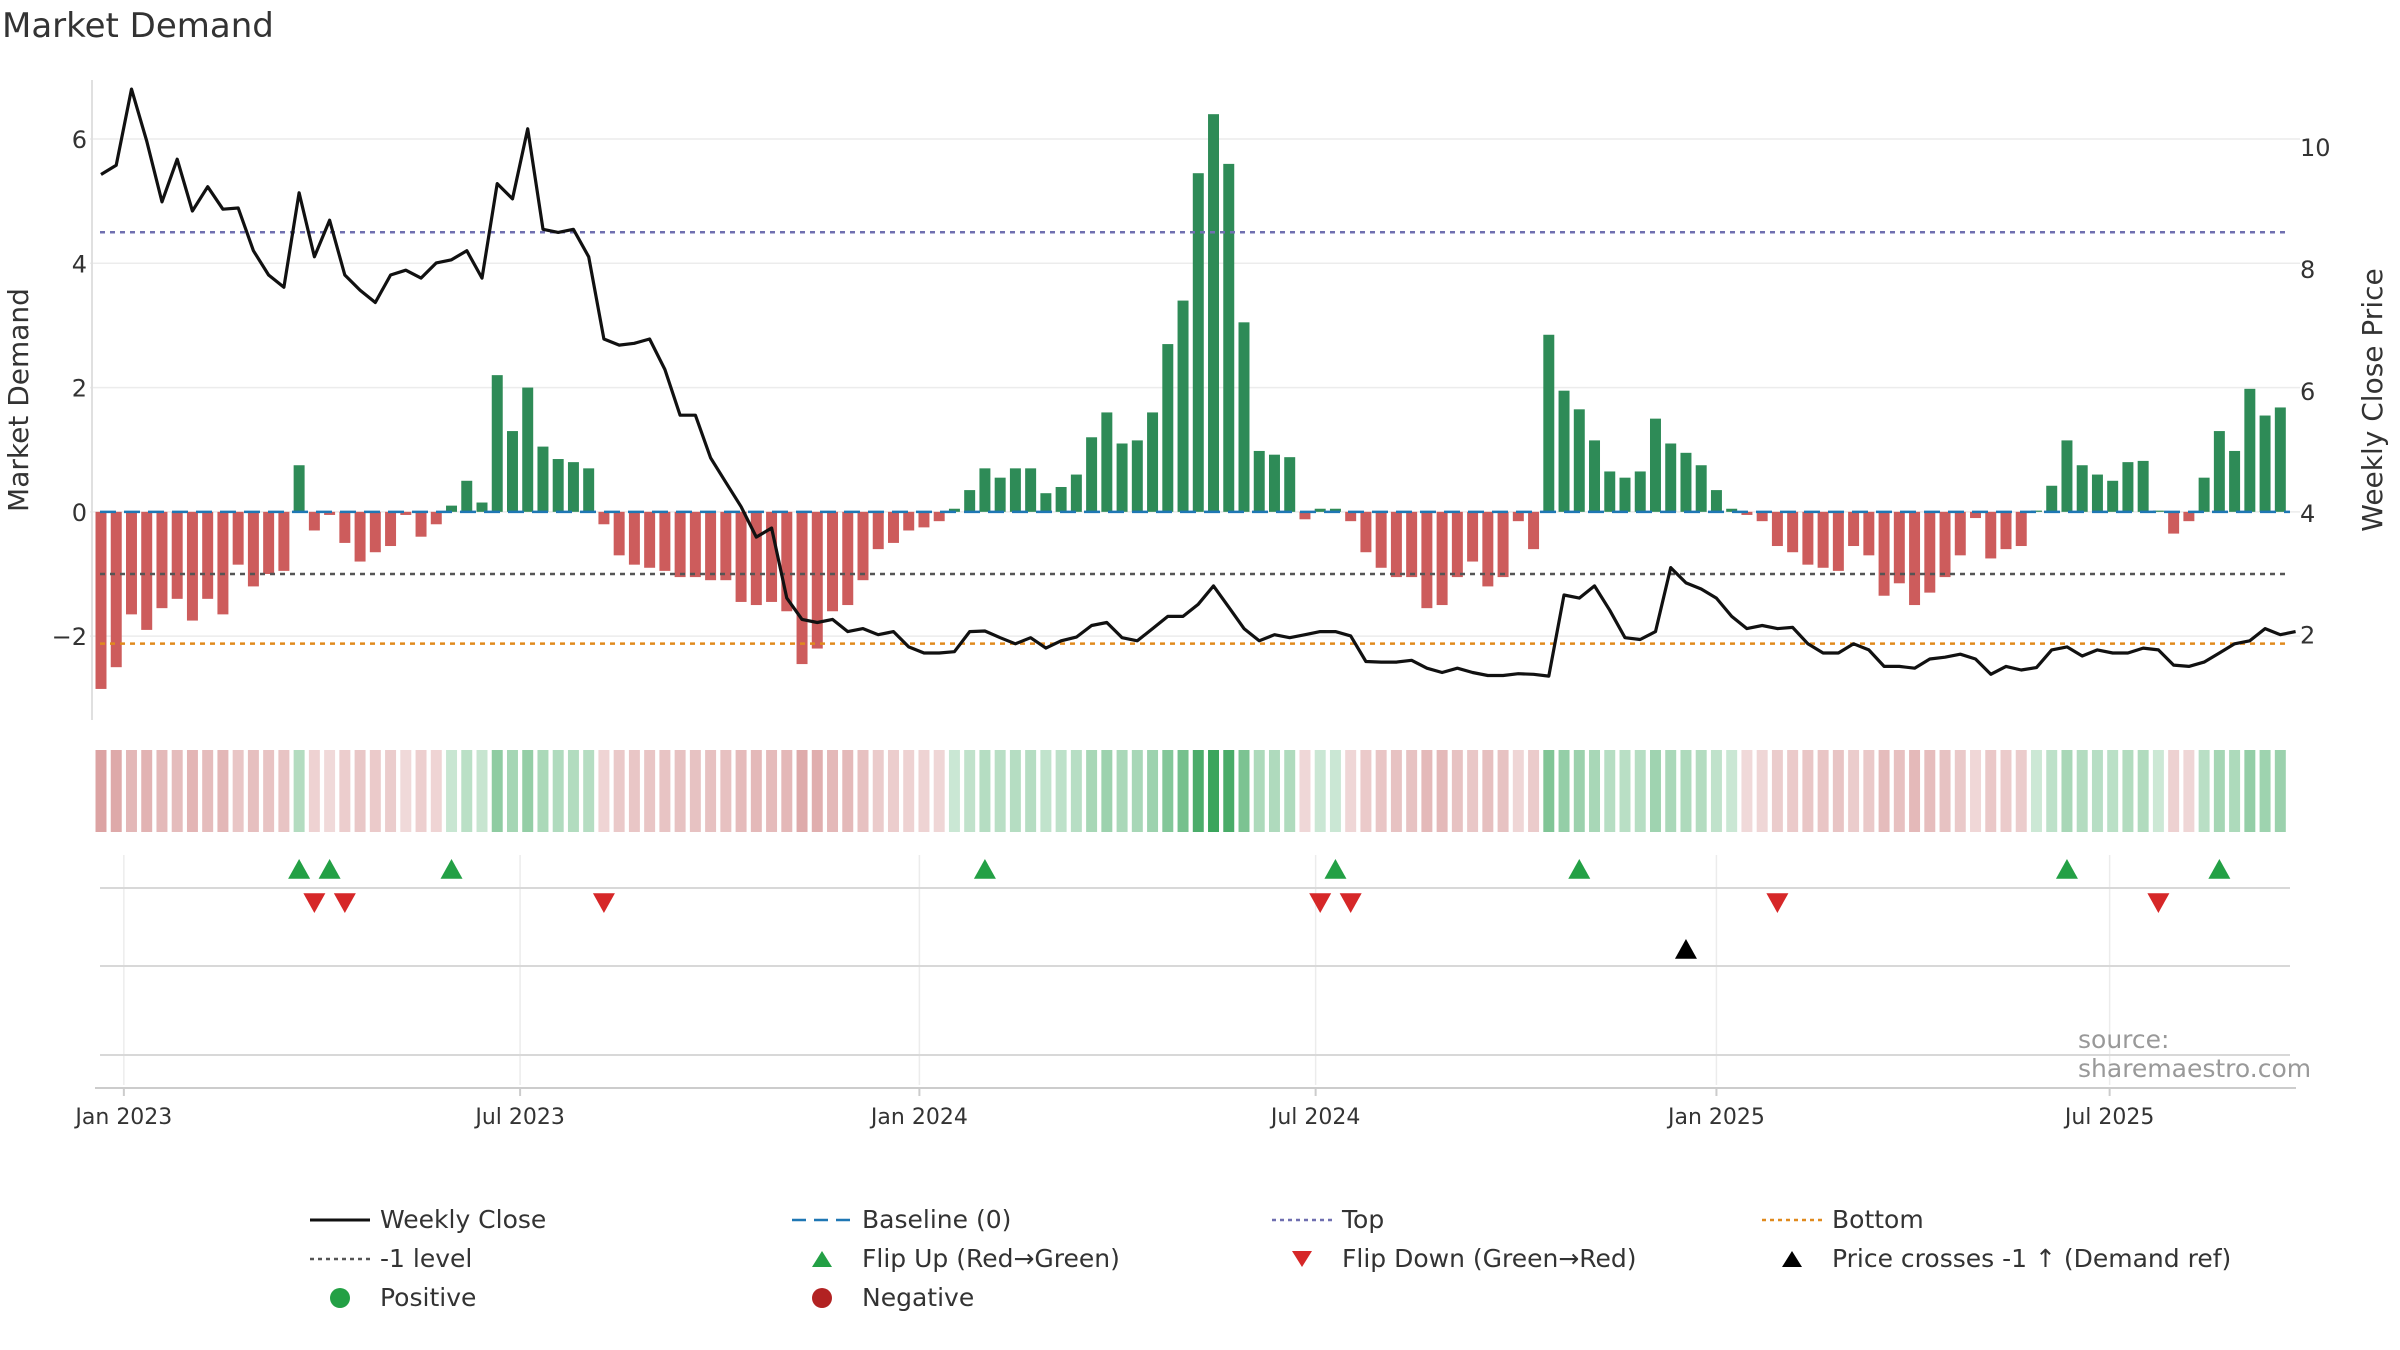 Image resolution: width=2400 pixels, height=1350 pixels. Describe the element at coordinates (1489, 1258) in the screenshot. I see `legend-label: Flip Down (Green→Red)` at that location.